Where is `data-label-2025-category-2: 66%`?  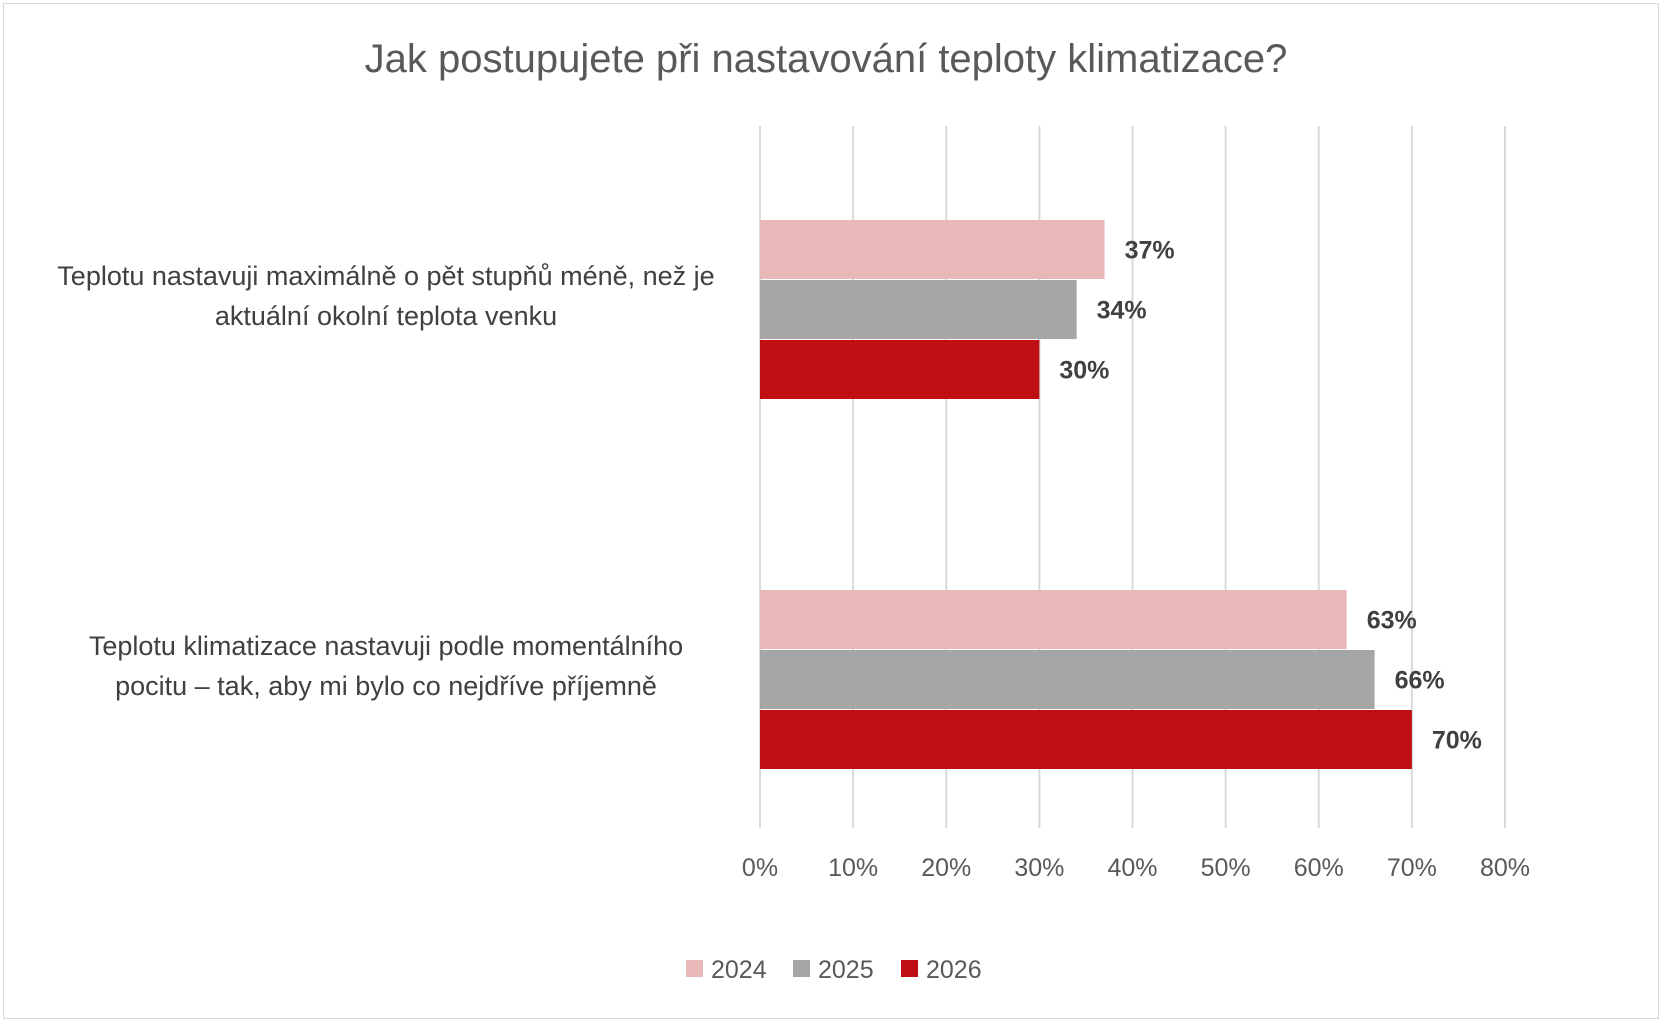 data-label-2025-category-2: 66% is located at coordinates (1420, 681).